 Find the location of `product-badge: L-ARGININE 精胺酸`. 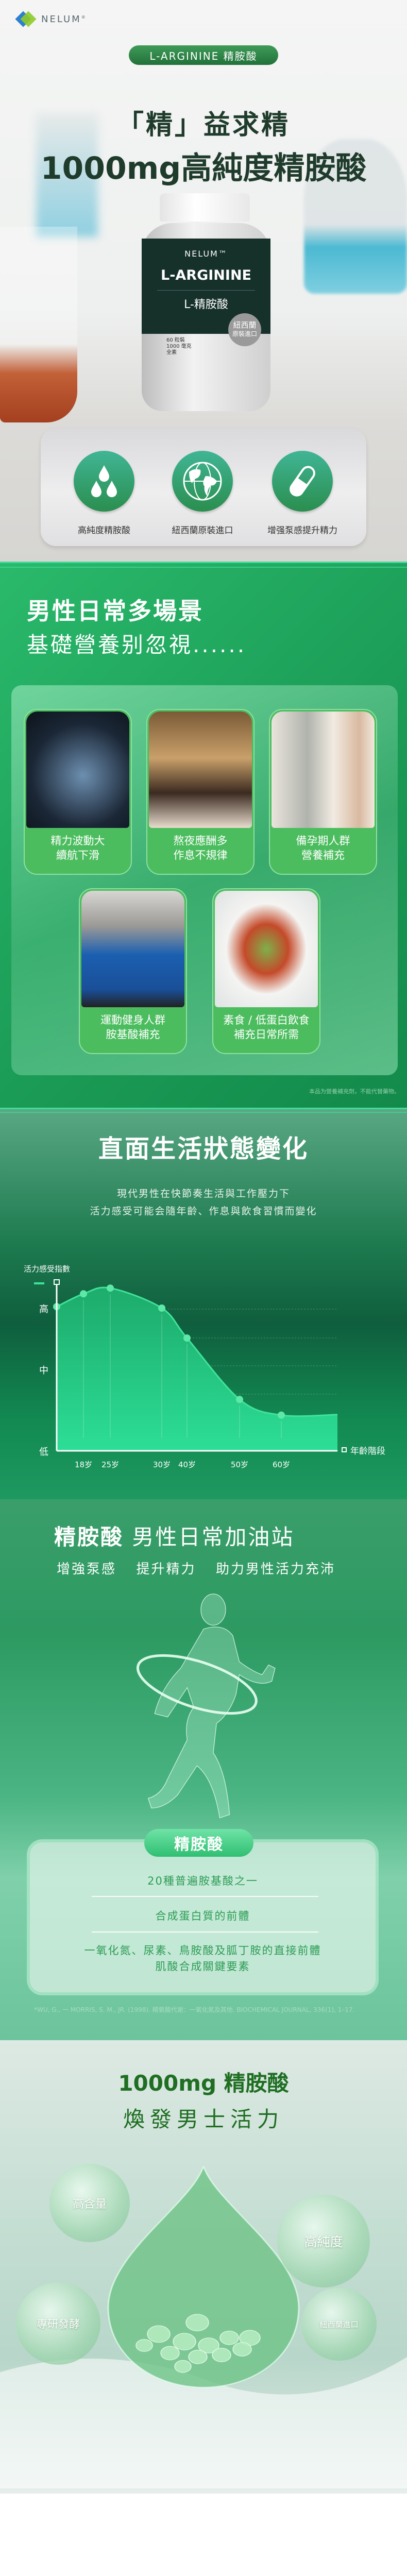

product-badge: L-ARGININE 精胺酸 is located at coordinates (203, 55).